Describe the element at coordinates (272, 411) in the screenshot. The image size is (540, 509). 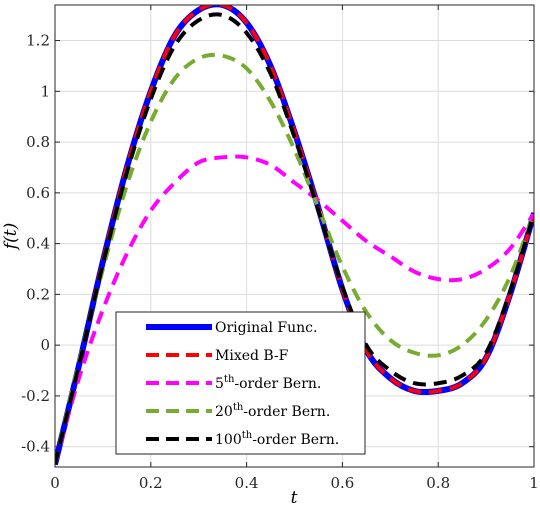
I see `legend-label: 20th-order Bern.` at that location.